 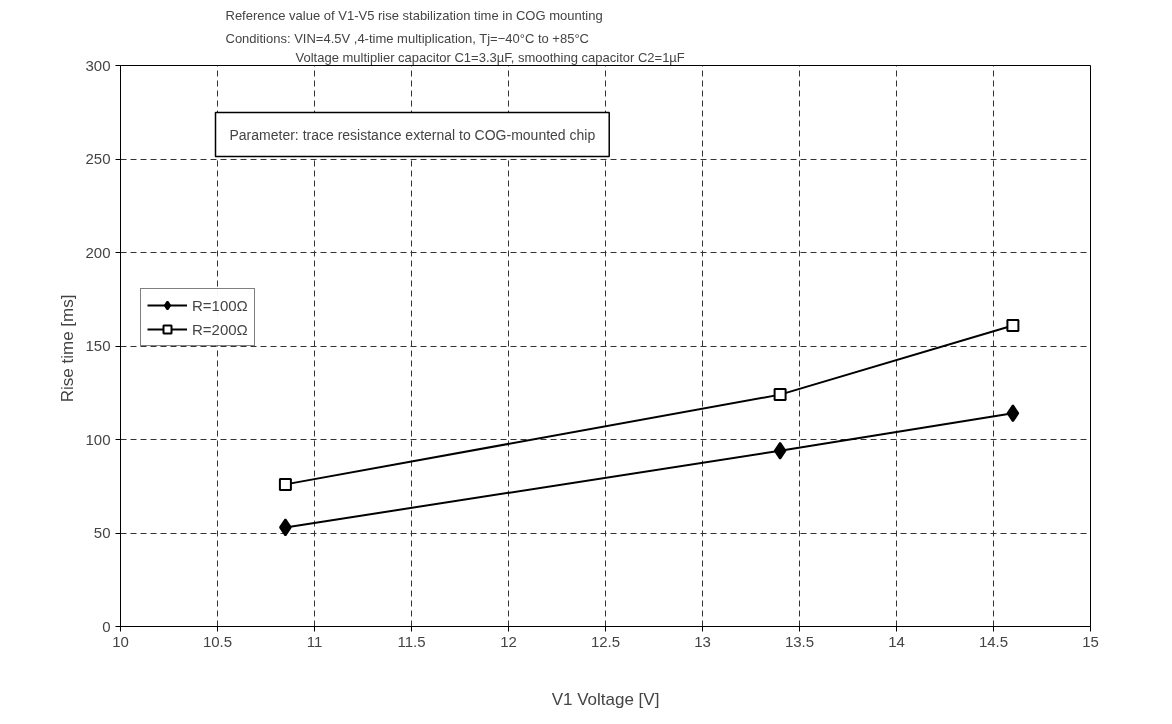 What do you see at coordinates (98, 439) in the screenshot?
I see `y-tick-label: 100` at bounding box center [98, 439].